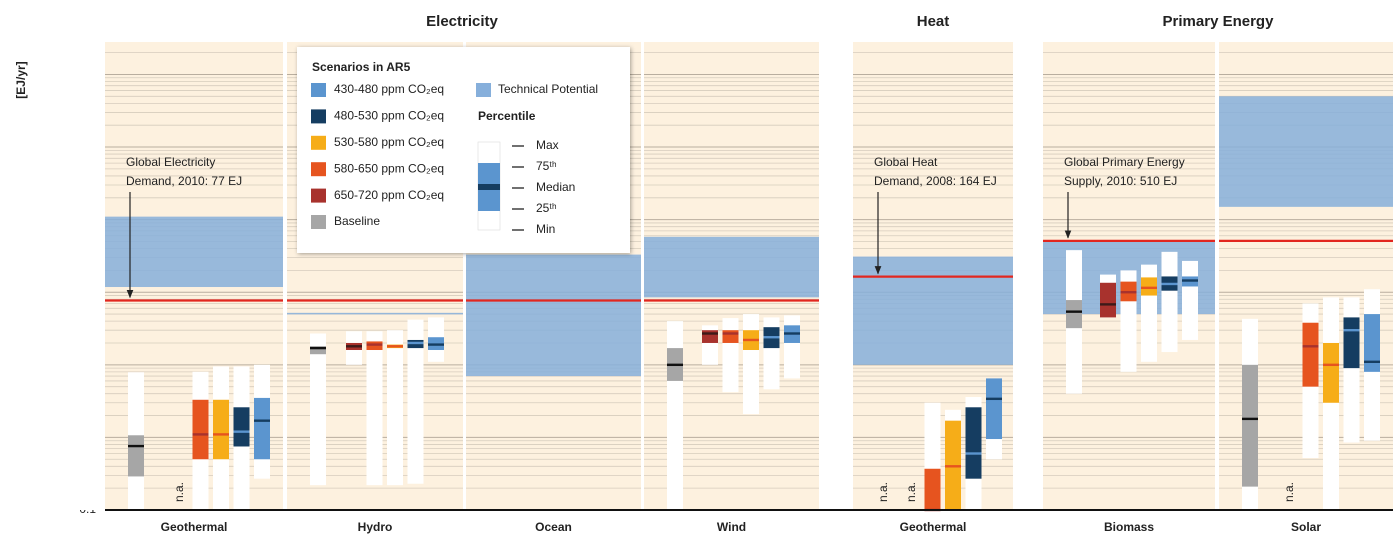 The image size is (1393, 542). I want to click on legend-subtitle: Percentile, so click(507, 116).